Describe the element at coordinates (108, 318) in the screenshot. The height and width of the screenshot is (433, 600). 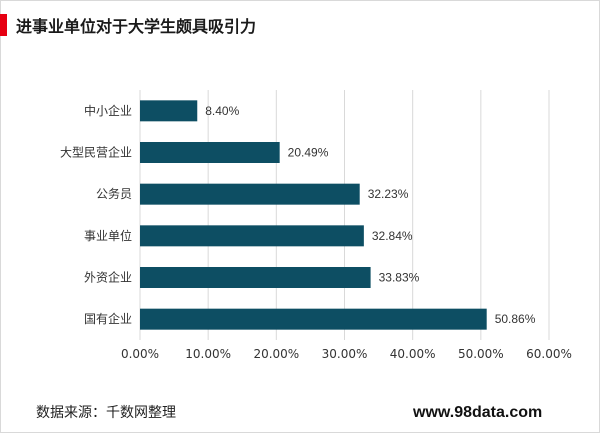
I see `category-label: 国有企业` at that location.